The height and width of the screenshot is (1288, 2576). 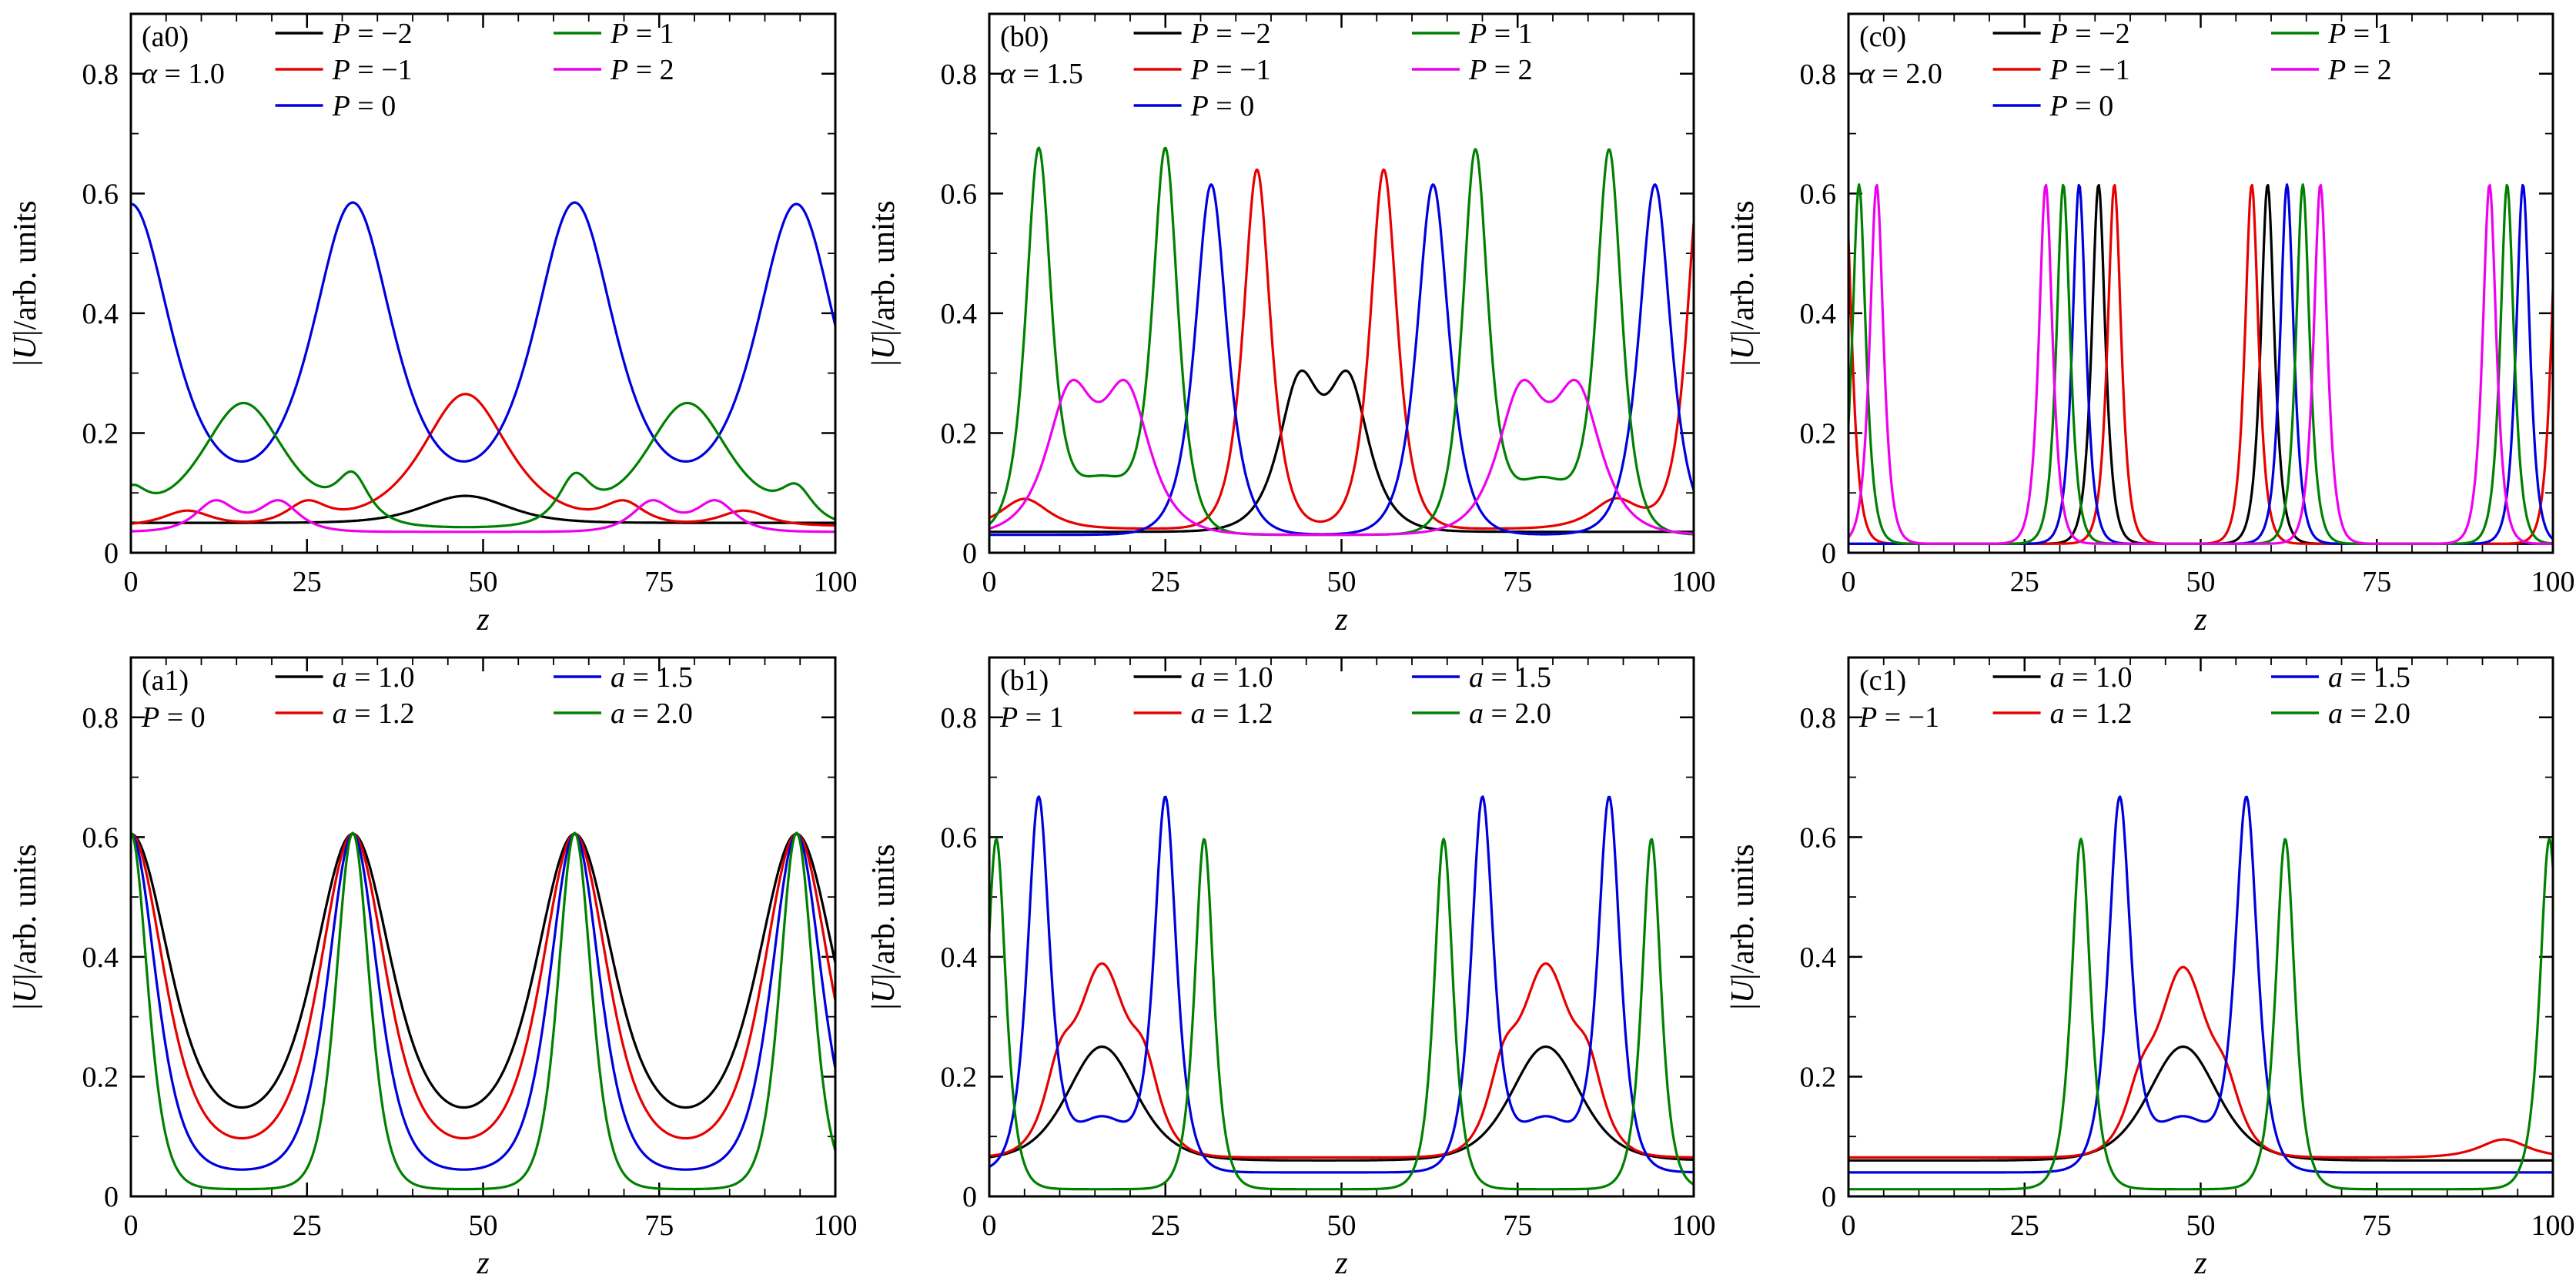 I want to click on legend-label: P = −1, so click(x=2089, y=70).